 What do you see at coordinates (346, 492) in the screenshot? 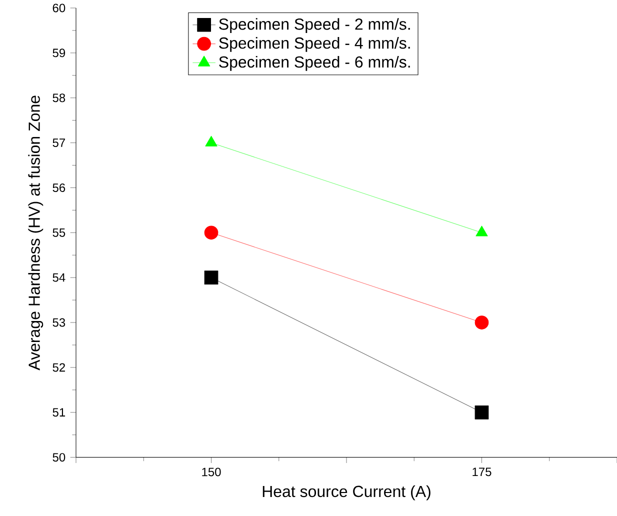
I see `x-axis-title: Heat source Current (A)` at bounding box center [346, 492].